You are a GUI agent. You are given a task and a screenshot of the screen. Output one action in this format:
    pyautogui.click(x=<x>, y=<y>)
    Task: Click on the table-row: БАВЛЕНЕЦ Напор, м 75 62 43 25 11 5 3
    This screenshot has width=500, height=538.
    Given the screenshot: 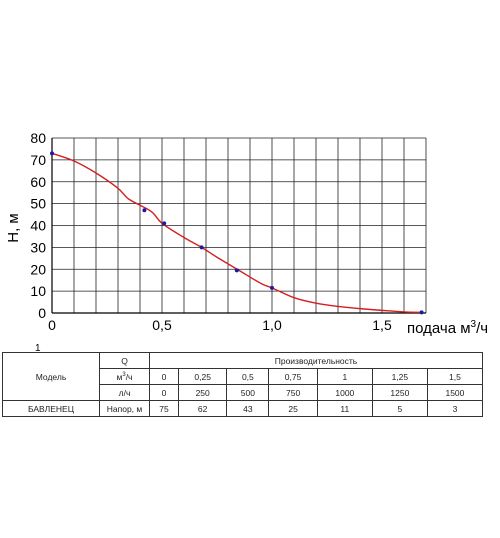 What is the action you would take?
    pyautogui.click(x=243, y=408)
    